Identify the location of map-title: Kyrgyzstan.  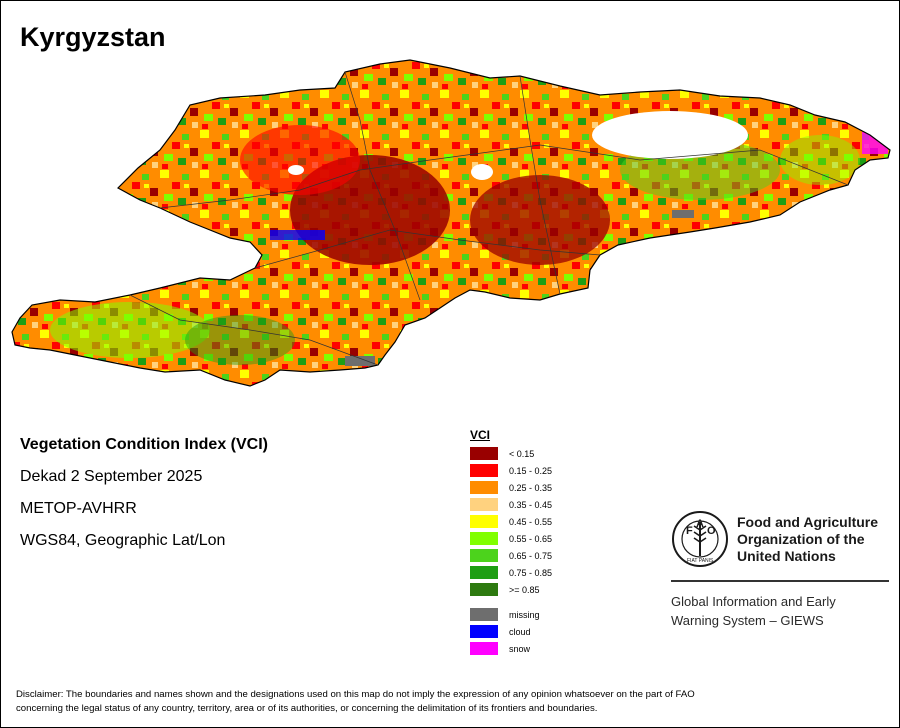
(93, 37).